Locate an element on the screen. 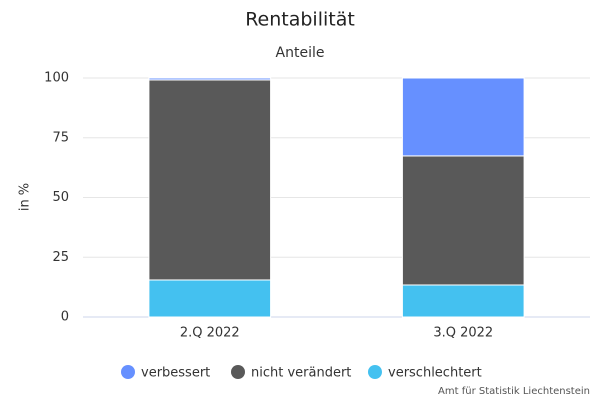 Image resolution: width=600 pixels, height=400 pixels. x-tick-label: 2.Q 2022 is located at coordinates (210, 333).